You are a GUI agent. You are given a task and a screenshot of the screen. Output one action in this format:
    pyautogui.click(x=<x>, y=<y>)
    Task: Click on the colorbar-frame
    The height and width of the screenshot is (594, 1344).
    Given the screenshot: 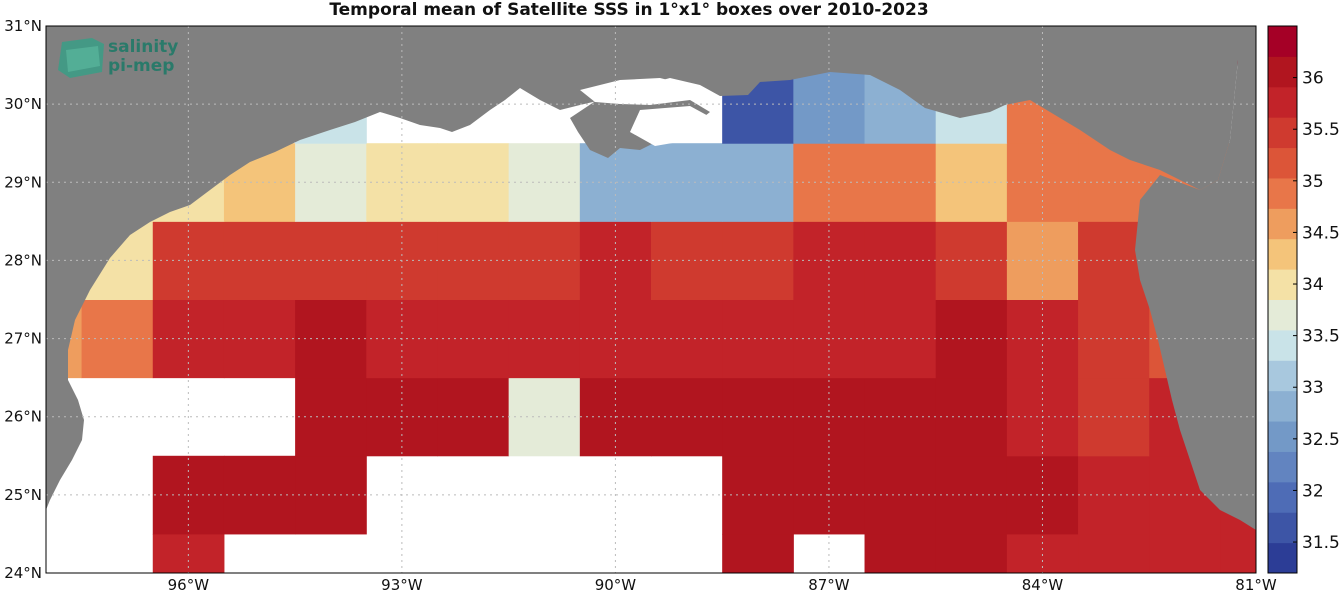 What is the action you would take?
    pyautogui.click(x=1282, y=299)
    